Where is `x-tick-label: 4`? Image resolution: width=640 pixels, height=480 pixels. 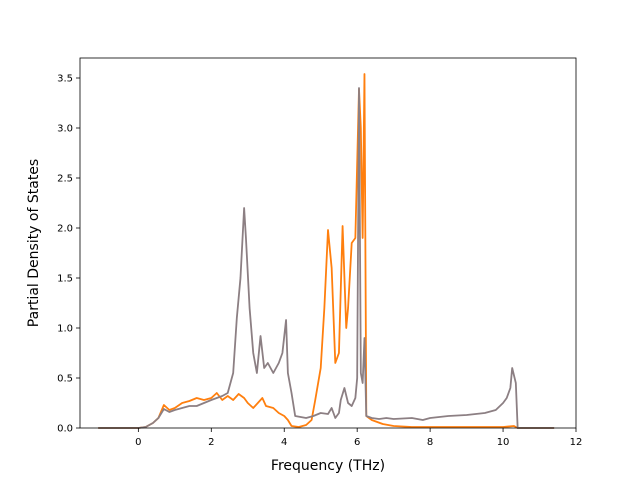
x-tick-label: 4 is located at coordinates (284, 442).